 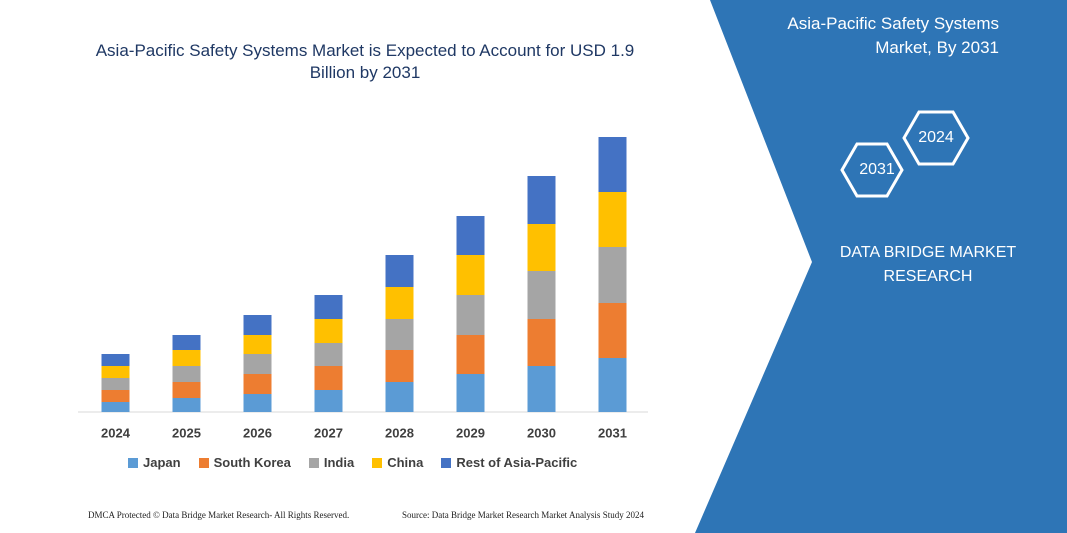 I want to click on legend-item: Japan, so click(x=154, y=462).